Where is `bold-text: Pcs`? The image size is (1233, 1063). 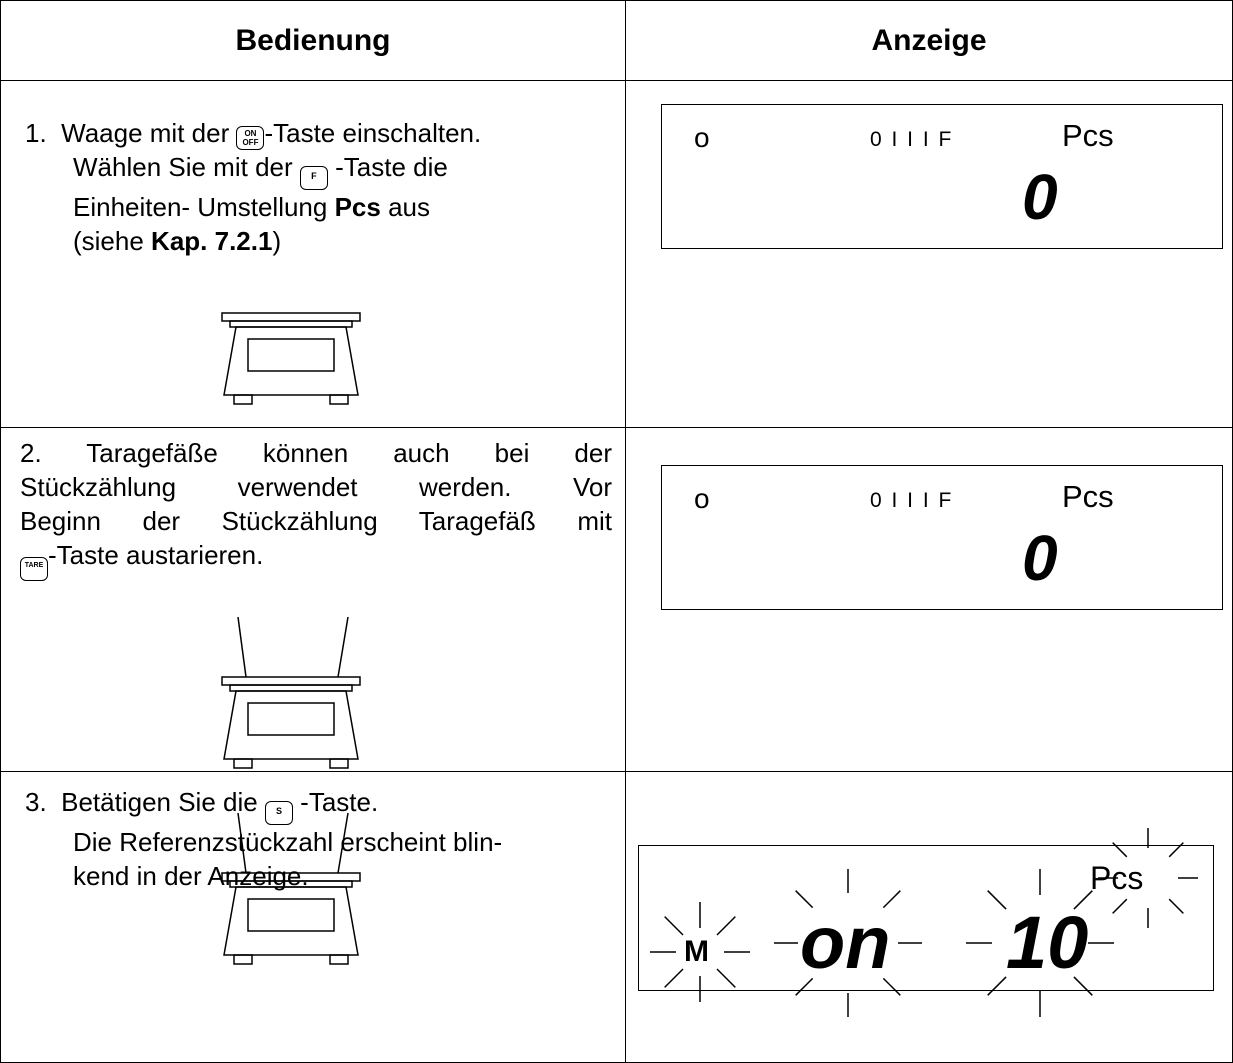 bold-text: Pcs is located at coordinates (357, 207).